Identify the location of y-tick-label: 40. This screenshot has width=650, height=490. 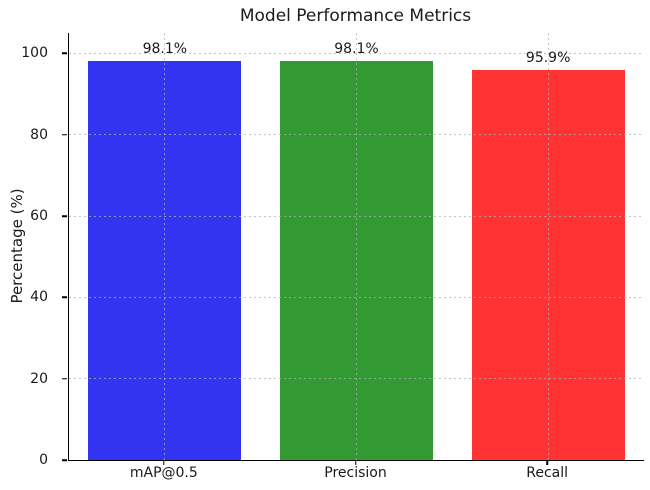
(39, 297).